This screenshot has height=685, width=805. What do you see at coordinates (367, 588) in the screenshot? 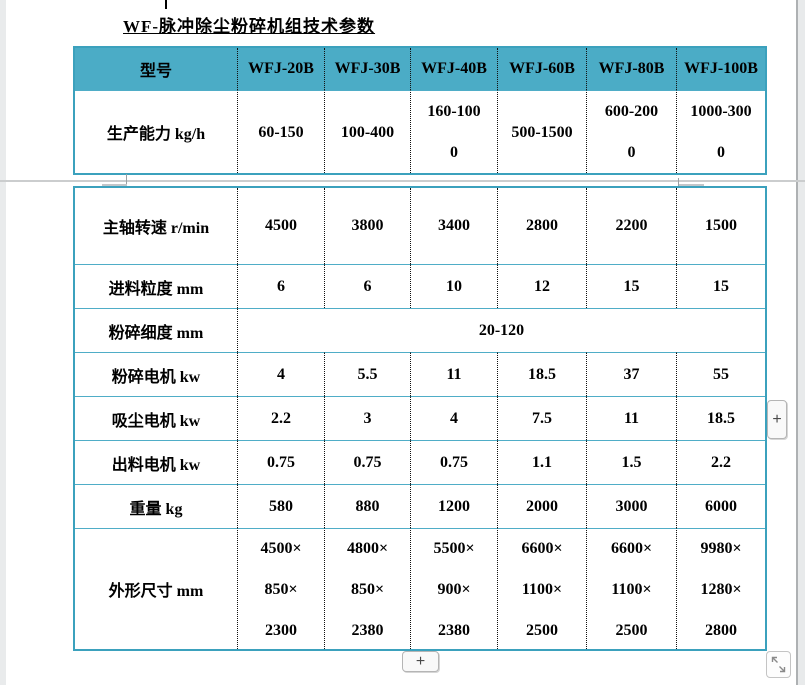
I see `table-cell: 4800× 850× 2380` at bounding box center [367, 588].